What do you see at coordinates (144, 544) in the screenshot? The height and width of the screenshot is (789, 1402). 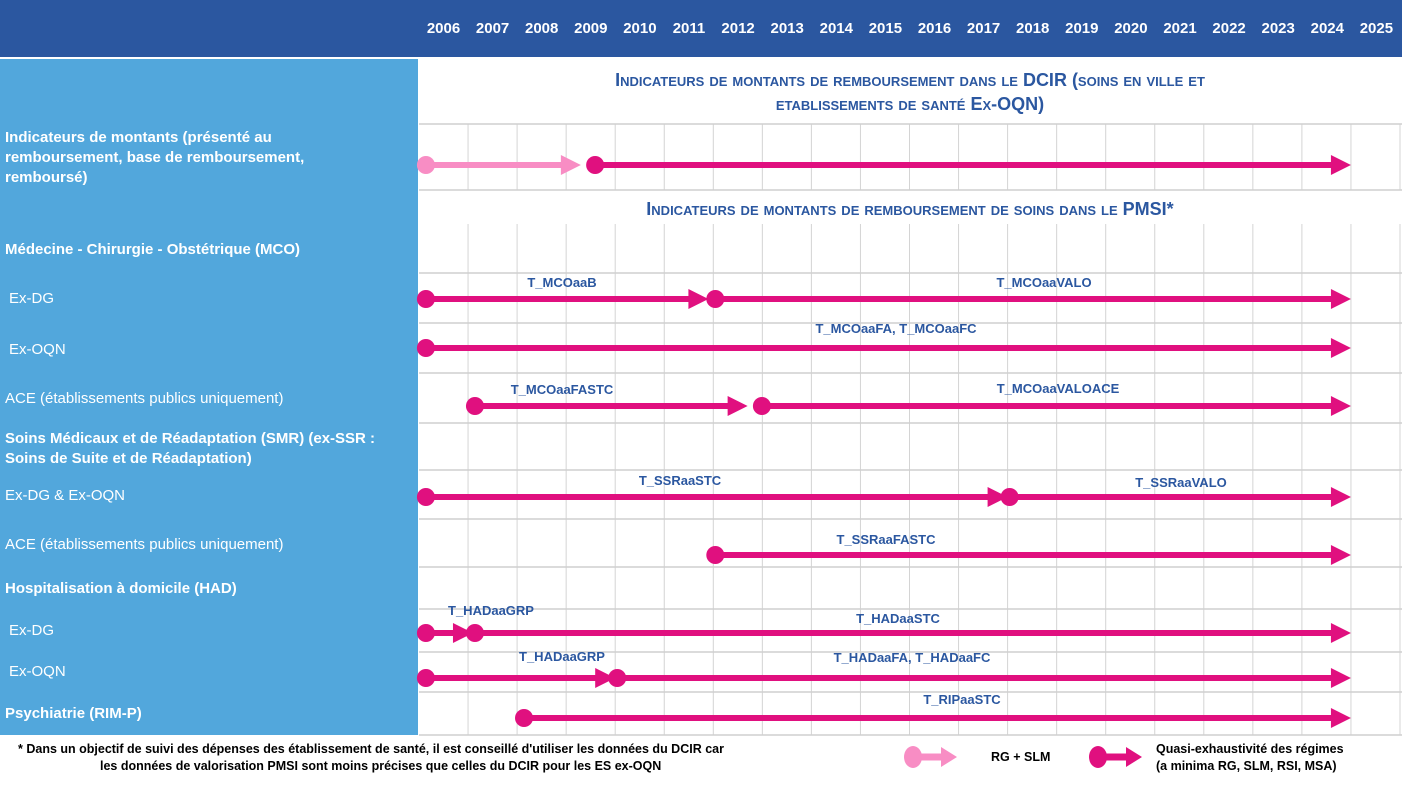 I see `row-label-smr-ace: ACE (établissements publics uniquement)` at bounding box center [144, 544].